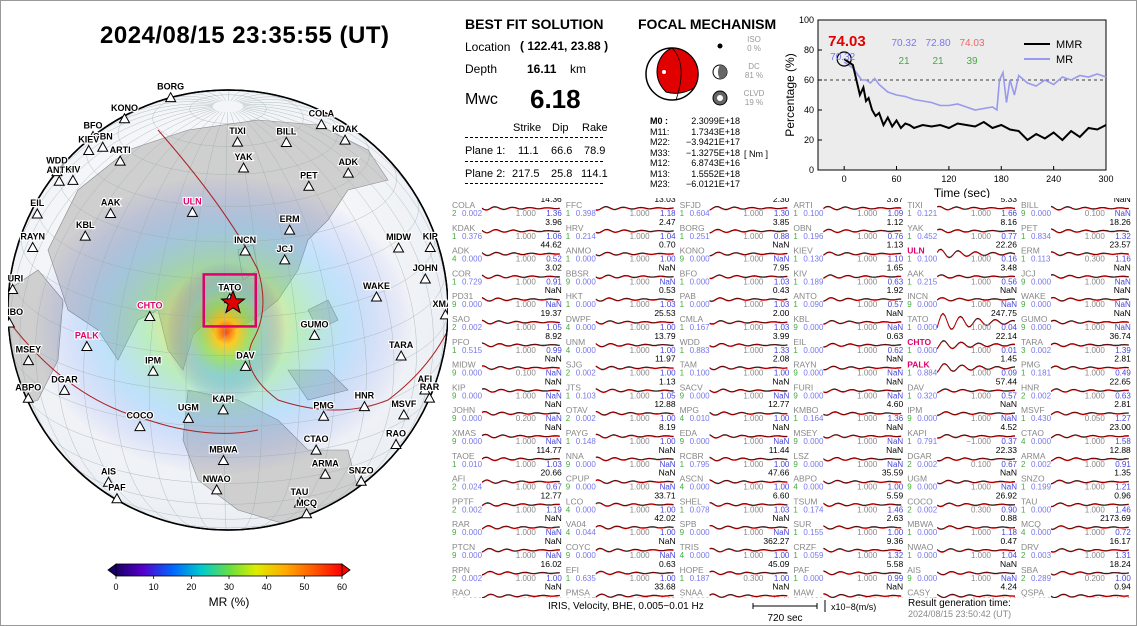 The image size is (1137, 626). I want to click on station-name: CASY, so click(918, 593).